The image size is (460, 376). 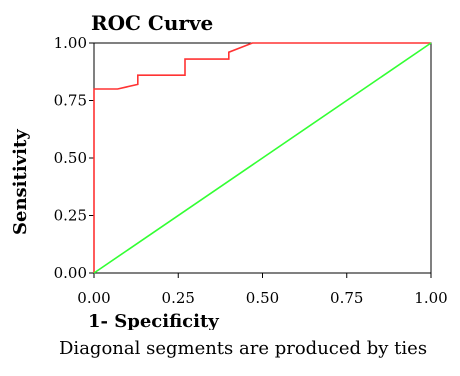 What do you see at coordinates (70, 158) in the screenshot?
I see `y-tick-label: 0.50` at bounding box center [70, 158].